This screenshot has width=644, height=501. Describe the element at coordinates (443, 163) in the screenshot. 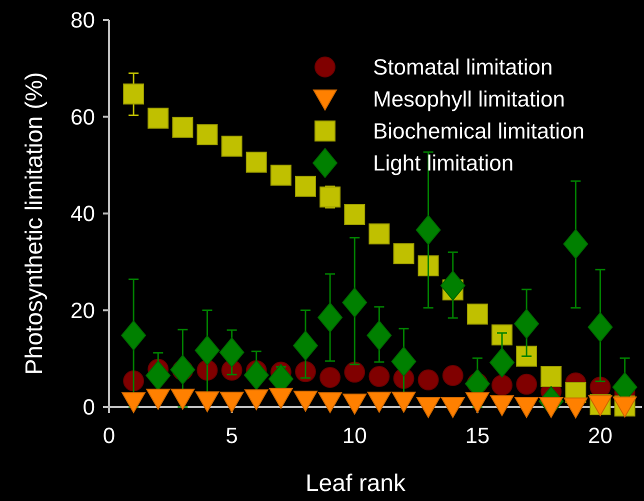

I see `legend-label: Light limitation` at that location.